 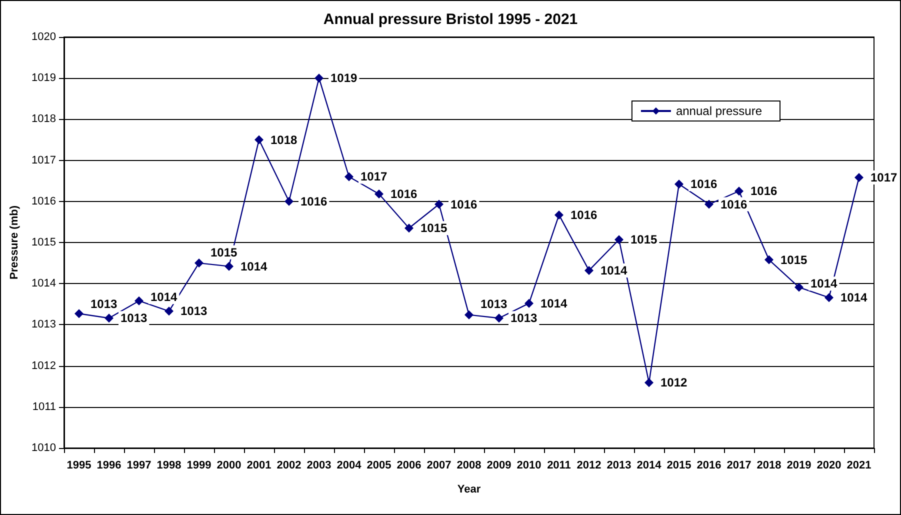 What do you see at coordinates (44, 201) in the screenshot?
I see `y-tick-label: 1016` at bounding box center [44, 201].